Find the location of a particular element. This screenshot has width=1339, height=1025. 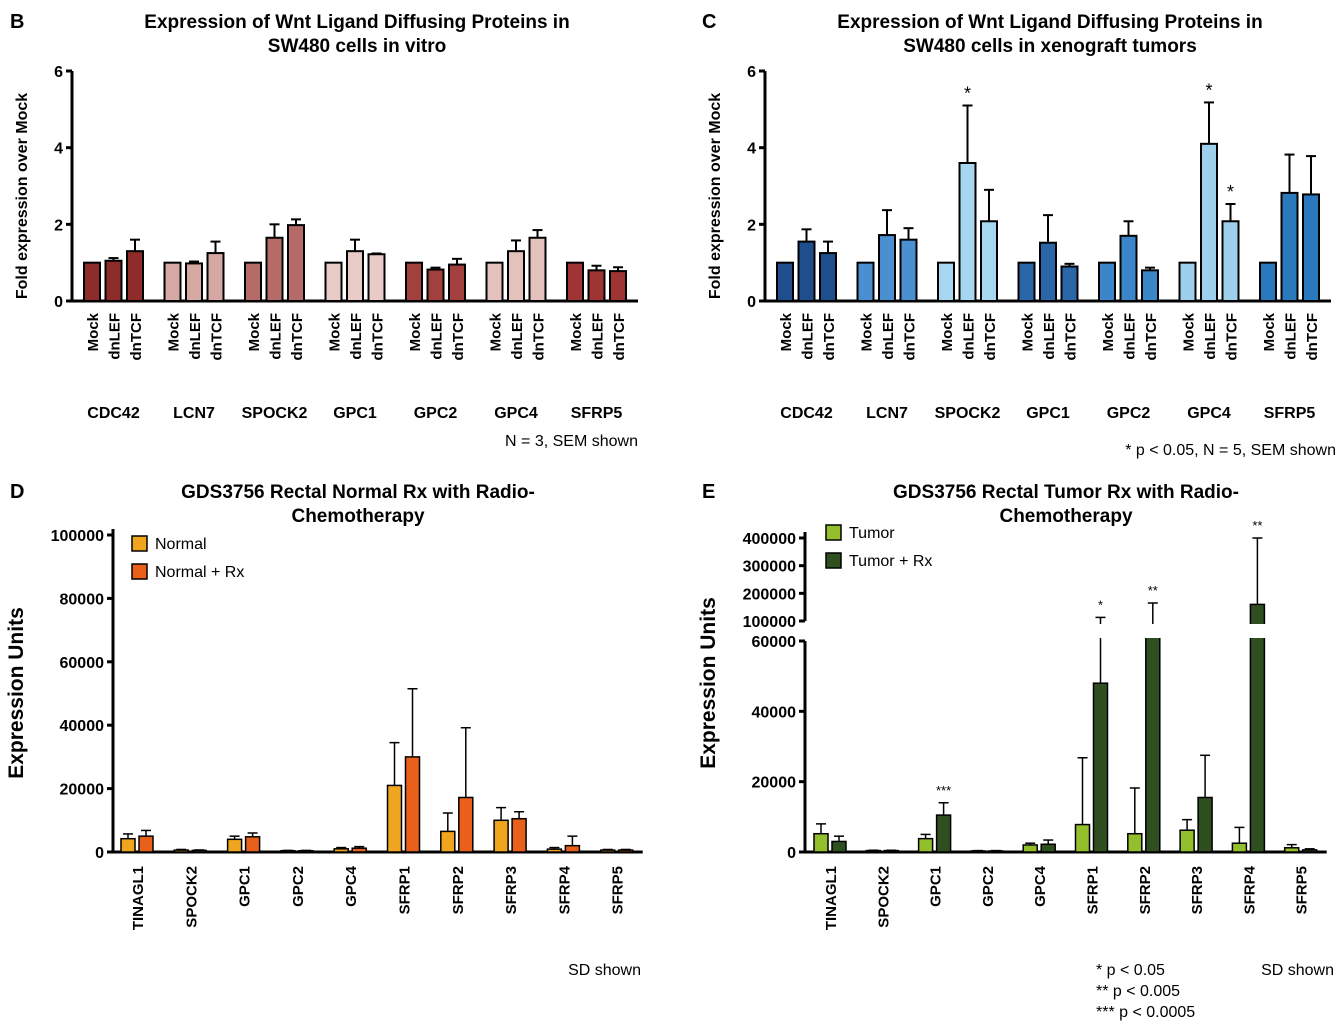

category-label: SFRP1 is located at coordinates (1093, 890).